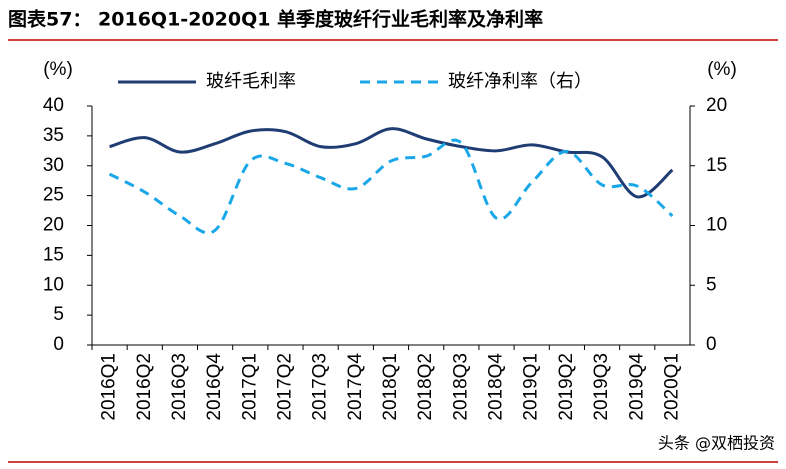 Image resolution: width=786 pixels, height=469 pixels. I want to click on x-tick-label: 2019Q1, so click(531, 387).